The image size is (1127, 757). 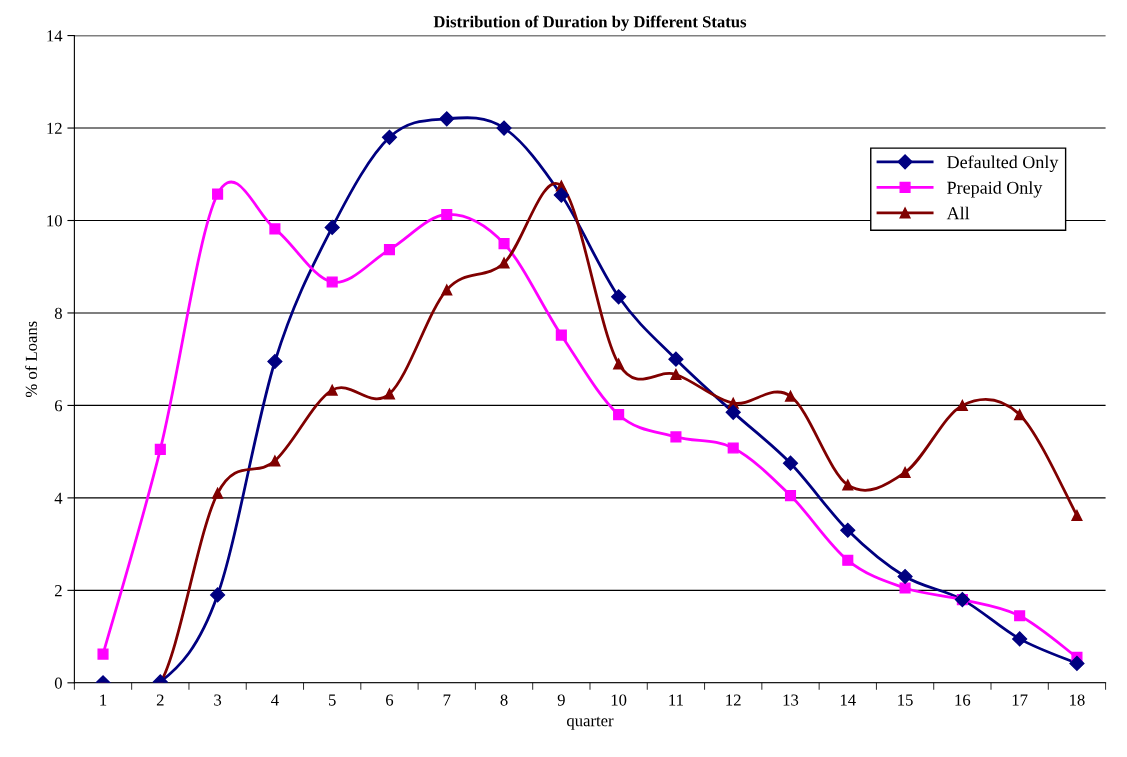 What do you see at coordinates (504, 700) in the screenshot?
I see `x-tick-label: 8` at bounding box center [504, 700].